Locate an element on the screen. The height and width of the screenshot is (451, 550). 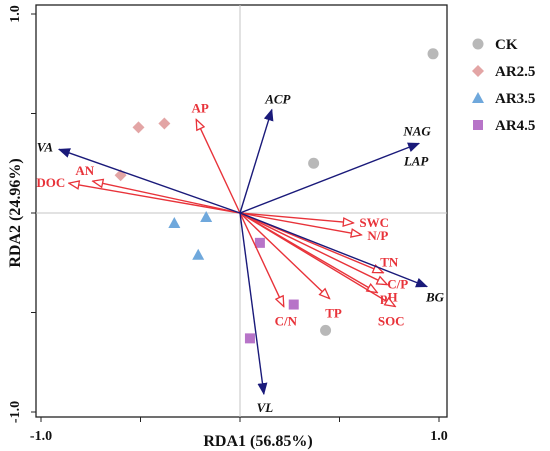
enzyme-label-acp: ACP is located at coordinates (277, 99).